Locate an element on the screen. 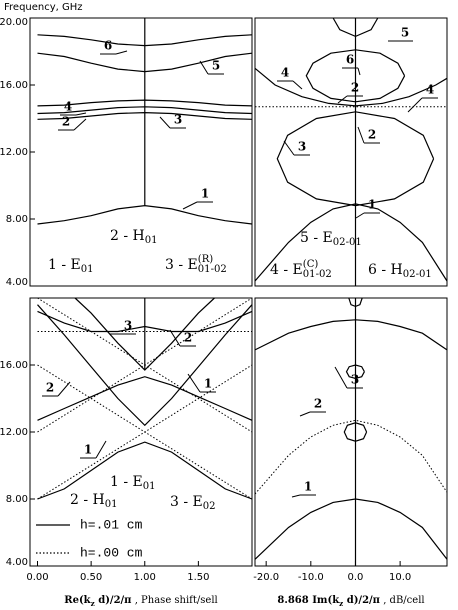  label-part: 5 - E is located at coordinates (316, 238).